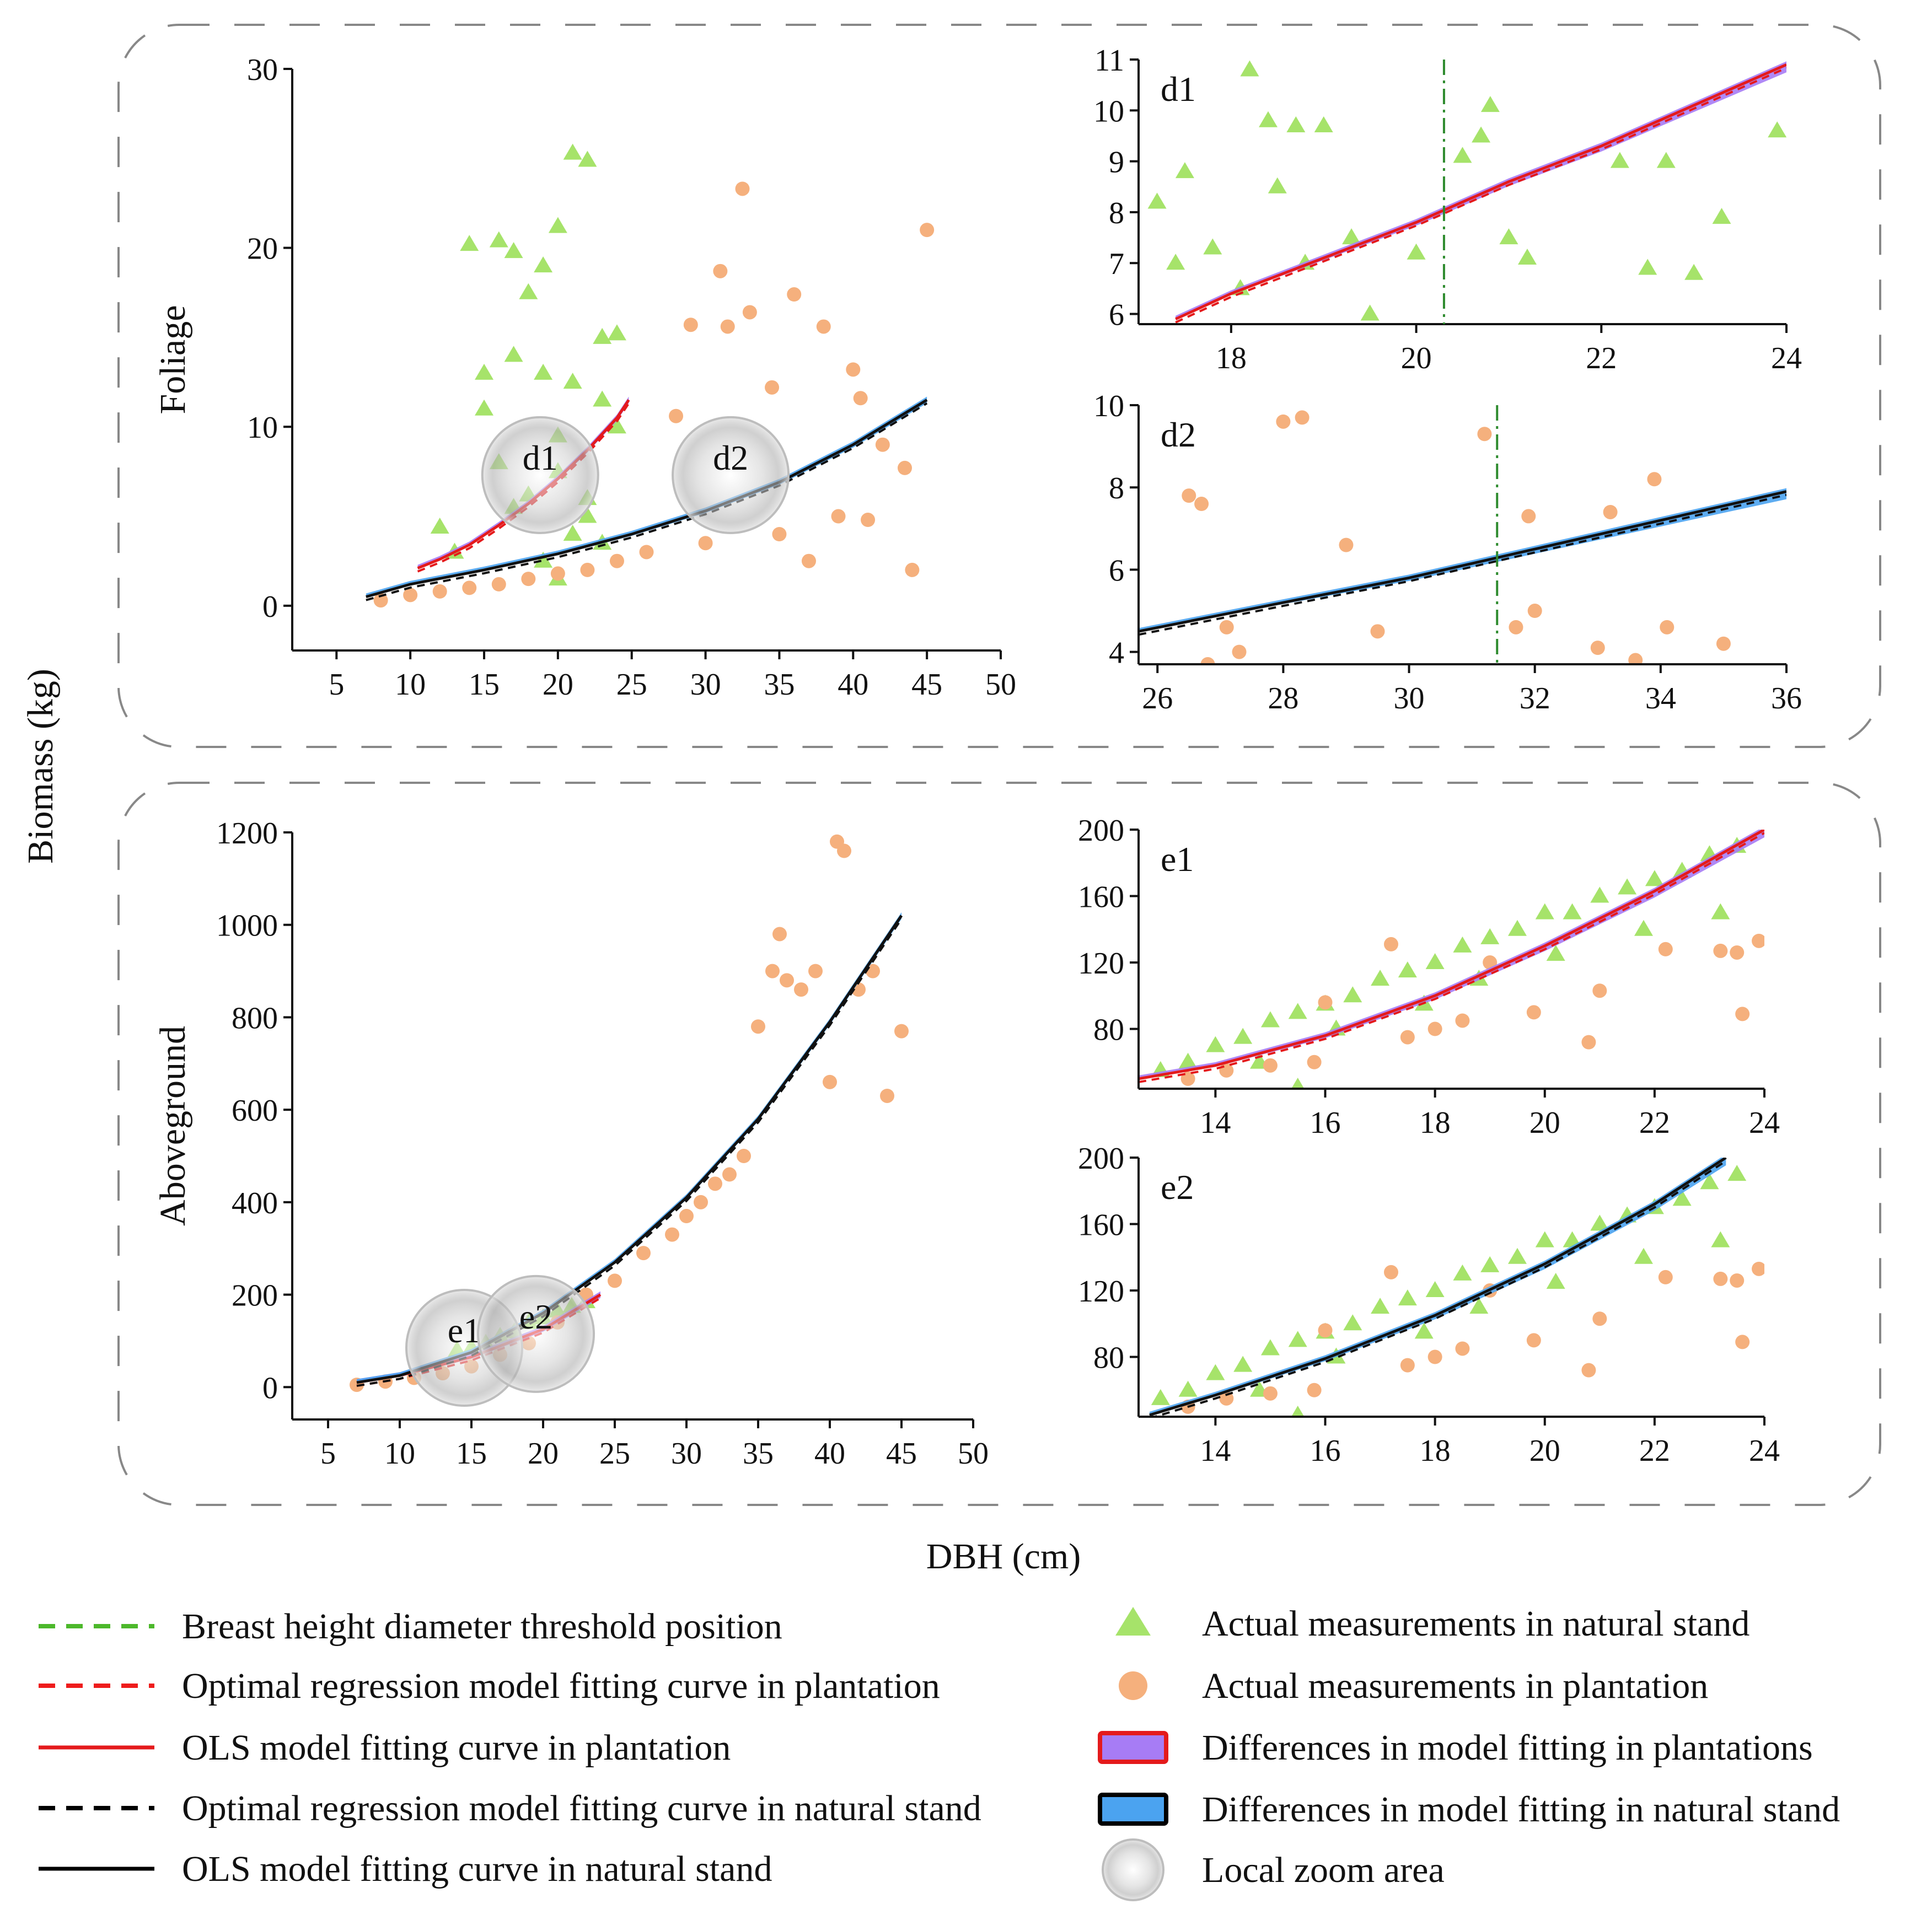 The height and width of the screenshot is (1920, 1932). Describe the element at coordinates (464, 1330) in the screenshot. I see `zoom-area-label: e1` at that location.